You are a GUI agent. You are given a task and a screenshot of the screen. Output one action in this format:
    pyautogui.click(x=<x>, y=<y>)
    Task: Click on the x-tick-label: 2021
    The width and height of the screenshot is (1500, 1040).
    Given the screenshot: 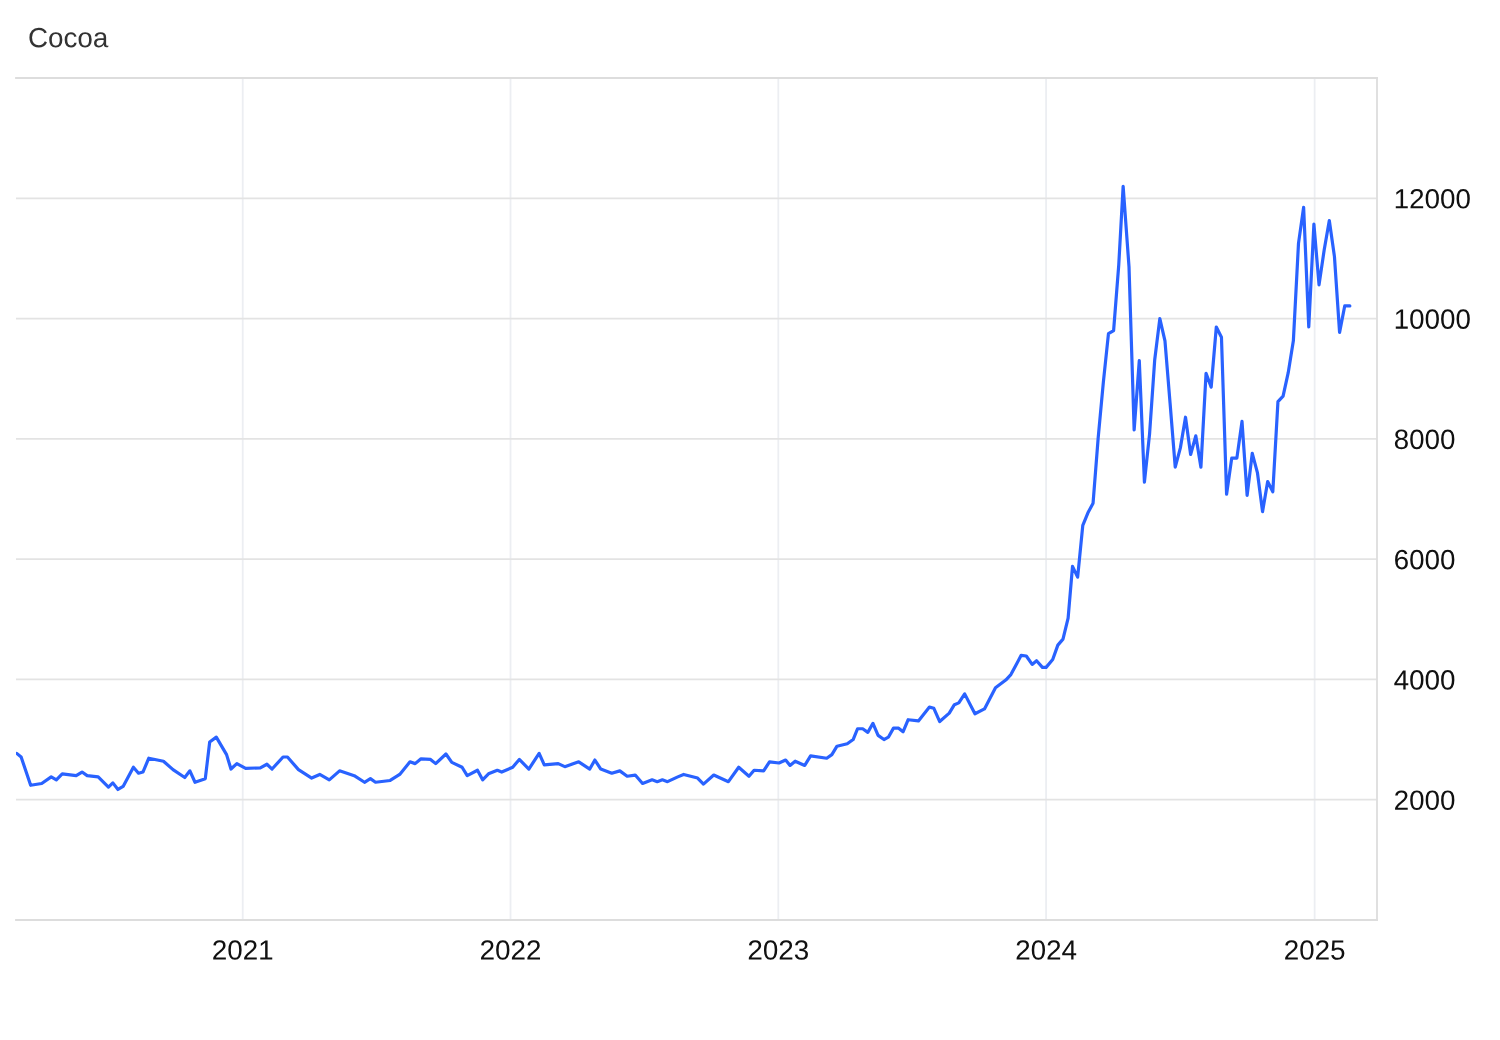 What is the action you would take?
    pyautogui.click(x=243, y=950)
    